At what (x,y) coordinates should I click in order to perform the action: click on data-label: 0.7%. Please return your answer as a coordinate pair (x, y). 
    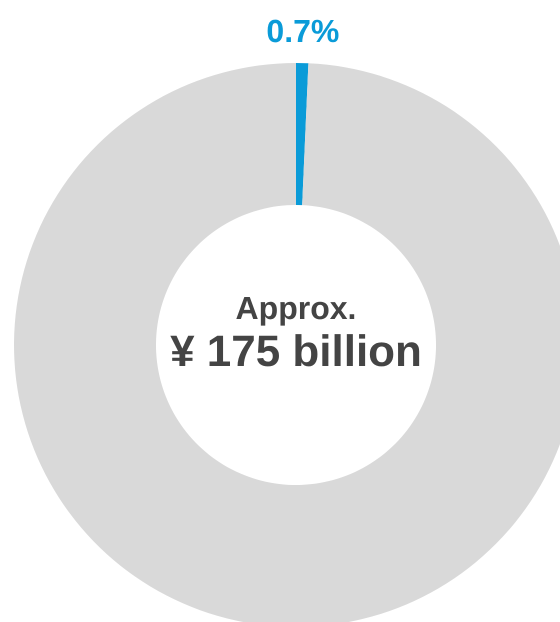
    Looking at the image, I should click on (303, 31).